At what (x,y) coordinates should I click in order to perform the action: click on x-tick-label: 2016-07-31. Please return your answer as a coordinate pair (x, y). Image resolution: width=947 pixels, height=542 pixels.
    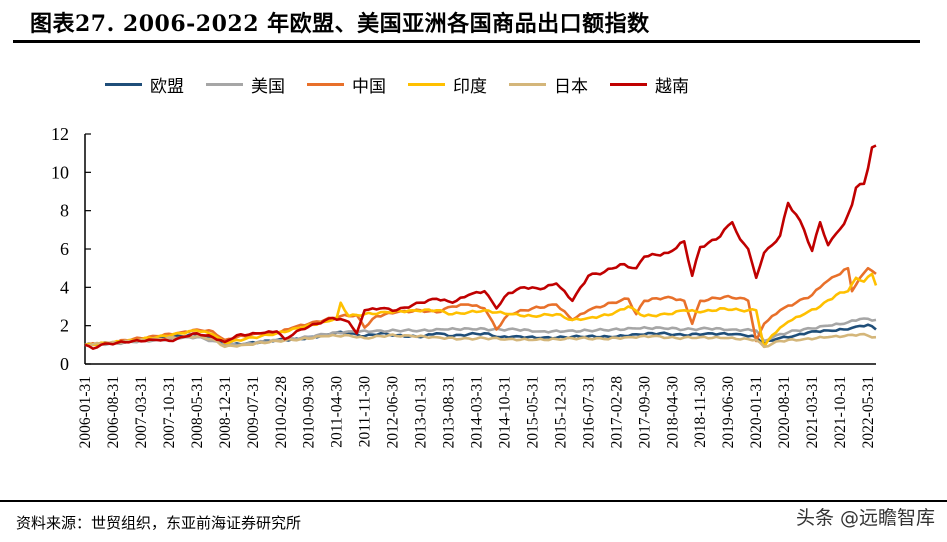
    Looking at the image, I should click on (588, 412).